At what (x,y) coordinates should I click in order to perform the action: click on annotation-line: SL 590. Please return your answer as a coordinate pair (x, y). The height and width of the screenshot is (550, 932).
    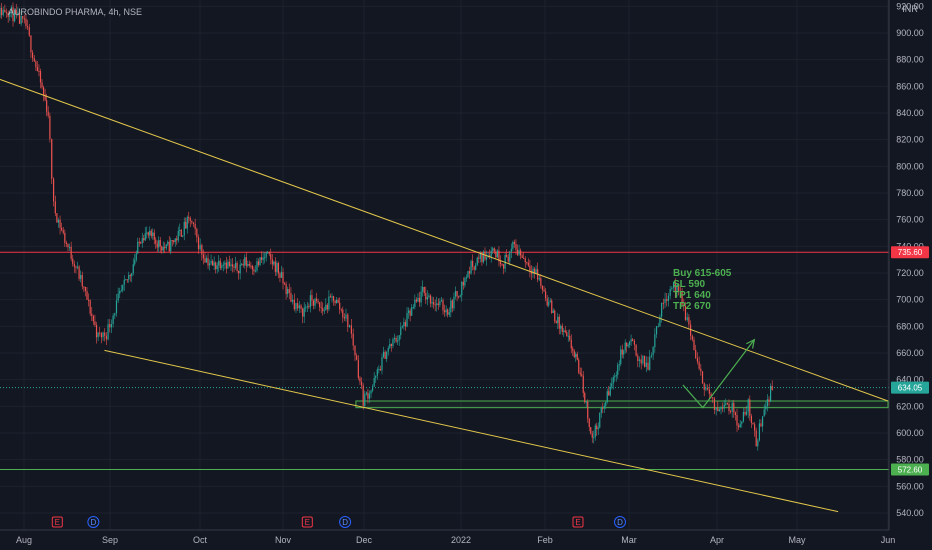
    Looking at the image, I should click on (689, 284).